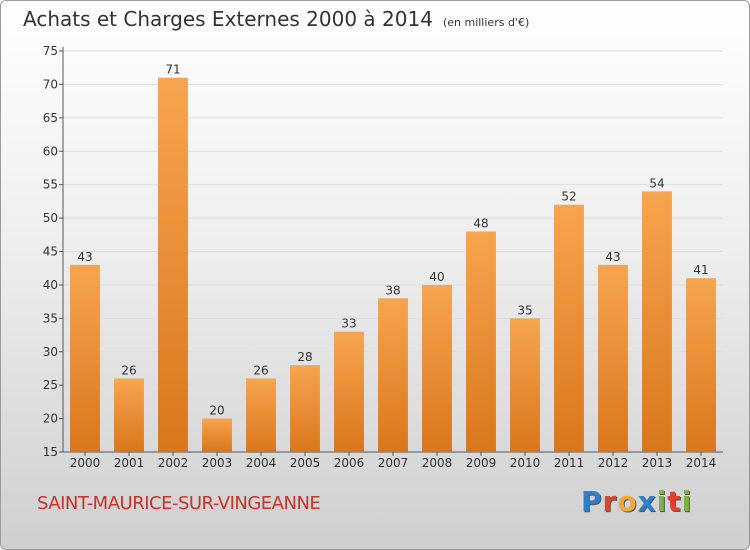 The image size is (750, 550). Describe the element at coordinates (50, 84) in the screenshot. I see `y-tick-label: 70` at that location.